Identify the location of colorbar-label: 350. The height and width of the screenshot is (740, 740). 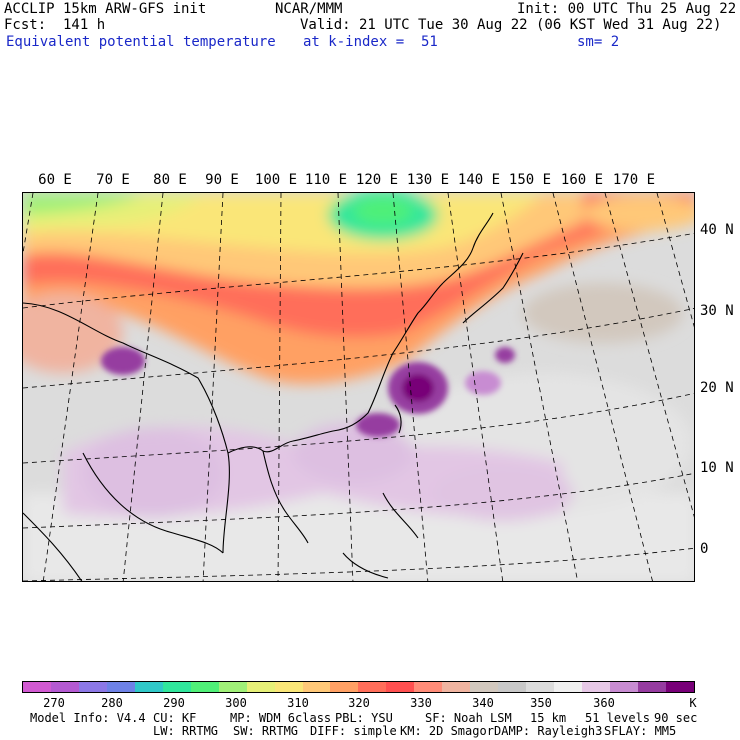
(541, 703).